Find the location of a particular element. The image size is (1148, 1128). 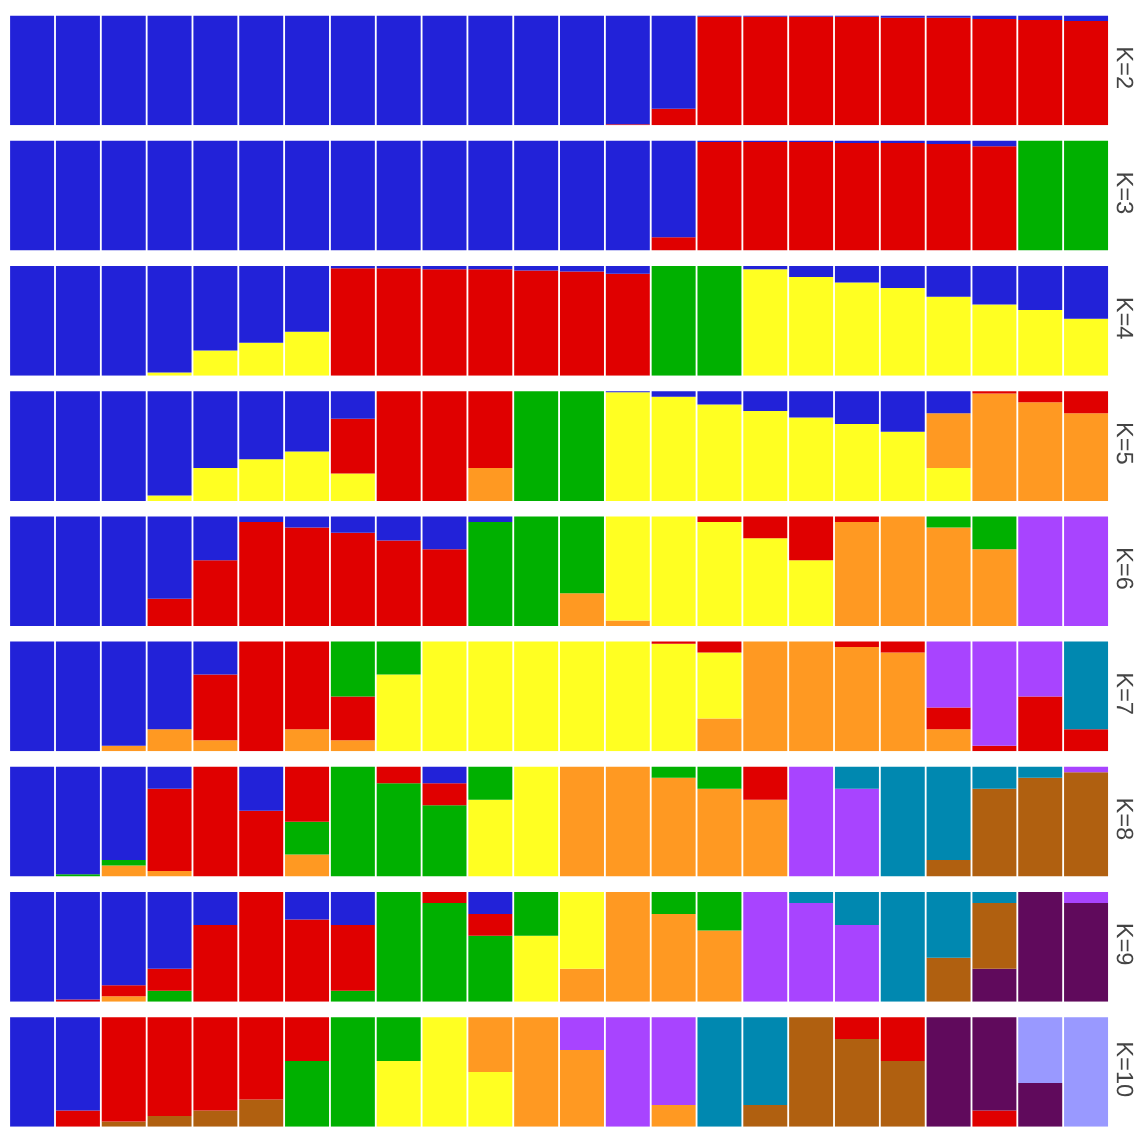

y-axis-title: K=7 is located at coordinates (1125, 694).